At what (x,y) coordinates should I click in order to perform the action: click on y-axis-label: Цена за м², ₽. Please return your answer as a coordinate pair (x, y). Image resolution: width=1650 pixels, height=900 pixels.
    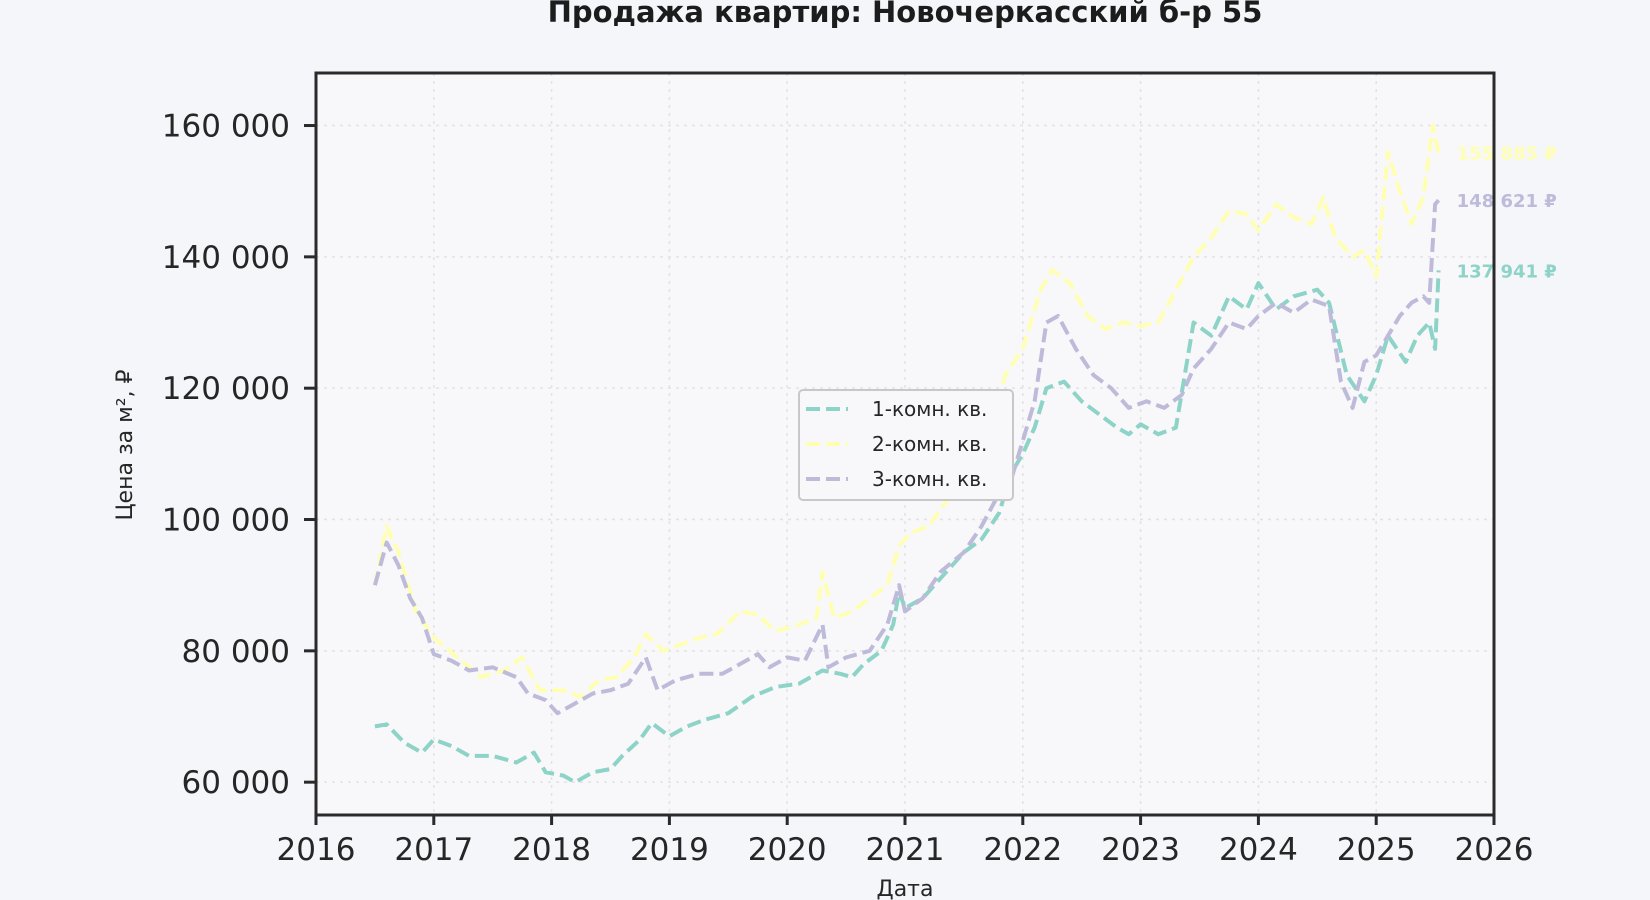
    Looking at the image, I should click on (125, 444).